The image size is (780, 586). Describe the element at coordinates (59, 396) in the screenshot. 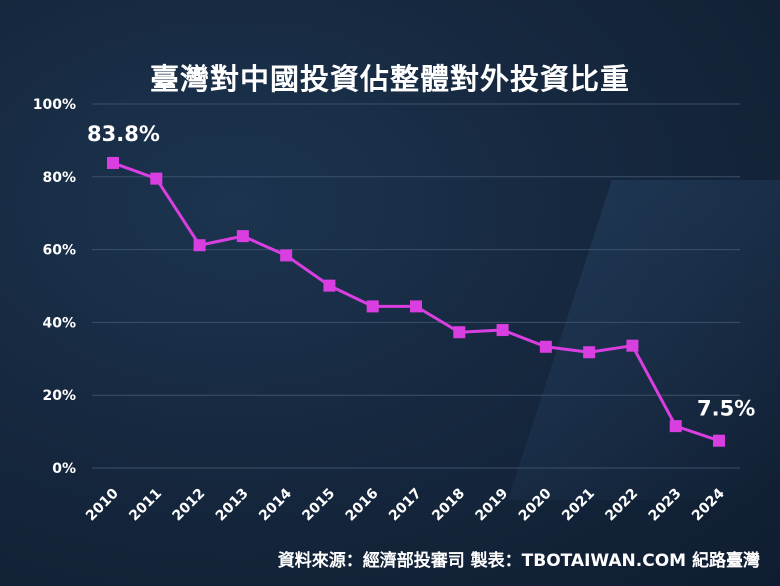

I see `y-tick-label: 20%` at that location.